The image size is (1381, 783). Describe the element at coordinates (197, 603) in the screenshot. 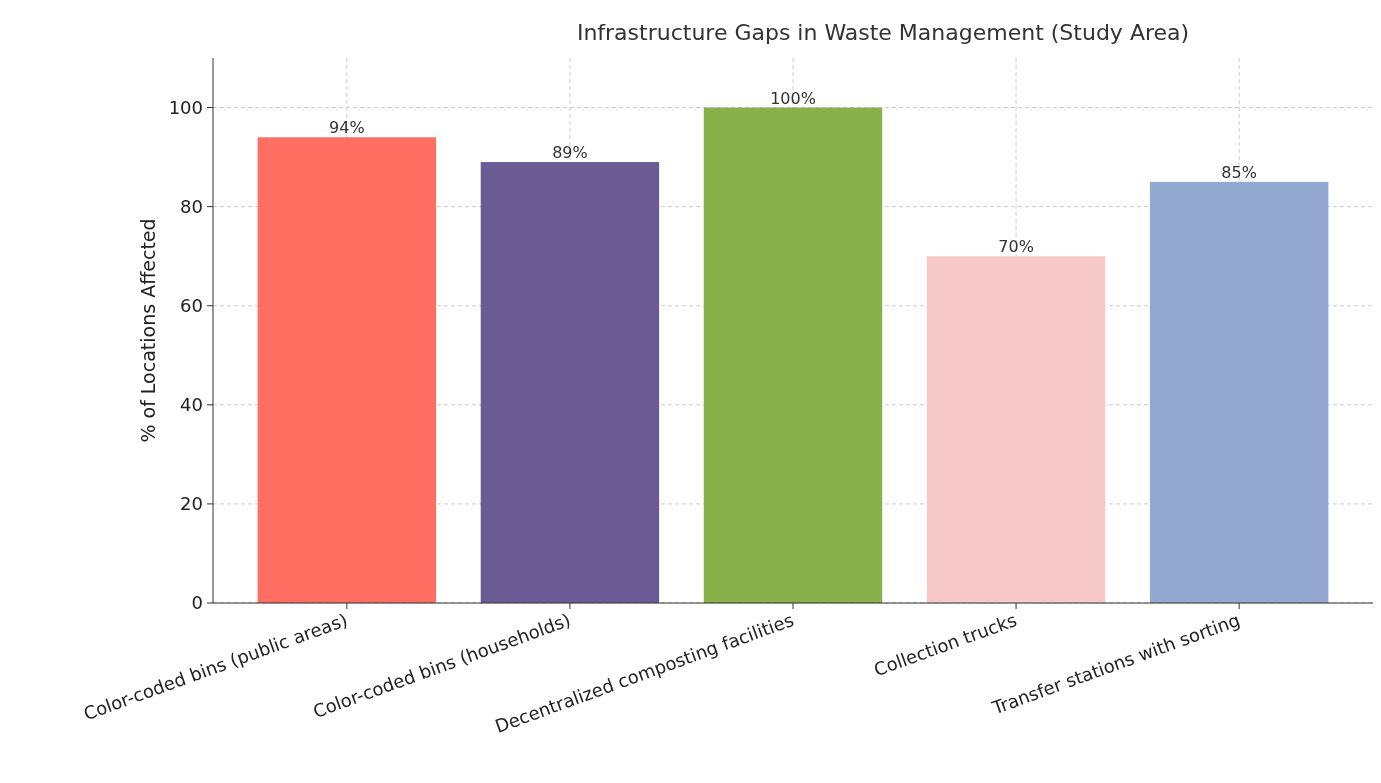

I see `y-tick-label: 0` at that location.